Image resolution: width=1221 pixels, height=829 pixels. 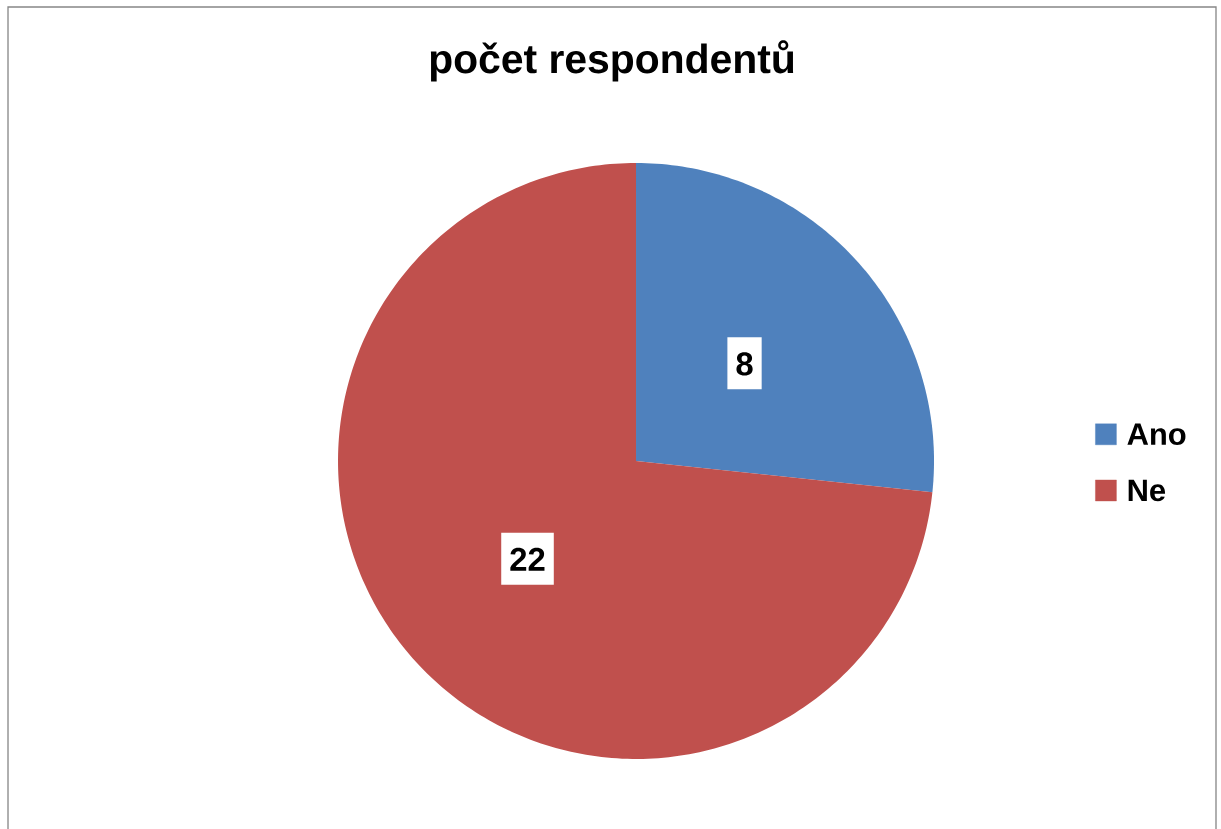 I want to click on data-label: 8, so click(x=744, y=364).